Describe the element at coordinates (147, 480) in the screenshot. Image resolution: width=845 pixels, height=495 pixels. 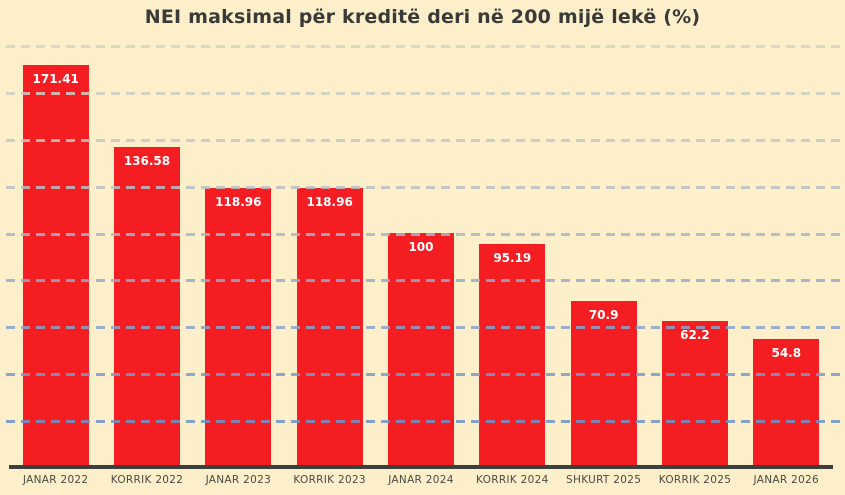
I see `x-axis-label: KORRIK 2022` at that location.